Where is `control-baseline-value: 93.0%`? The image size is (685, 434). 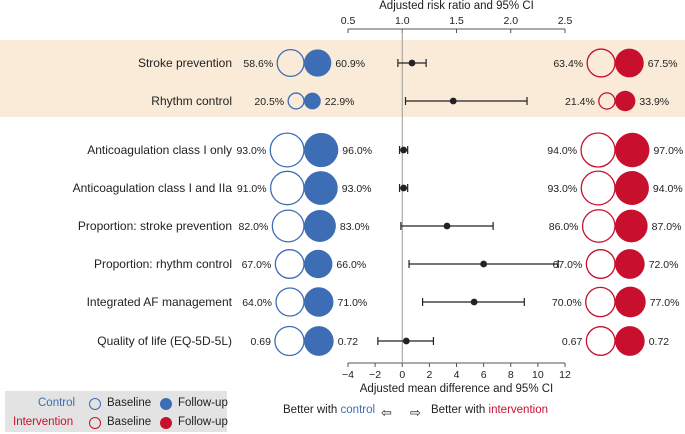
control-baseline-value: 93.0% is located at coordinates (251, 151).